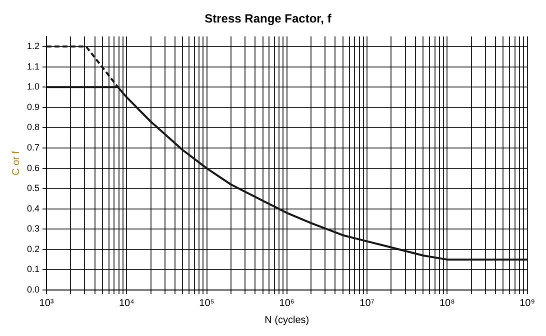 This screenshot has height=336, width=546. Describe the element at coordinates (33, 87) in the screenshot. I see `y-tick-label: 1.0` at that location.